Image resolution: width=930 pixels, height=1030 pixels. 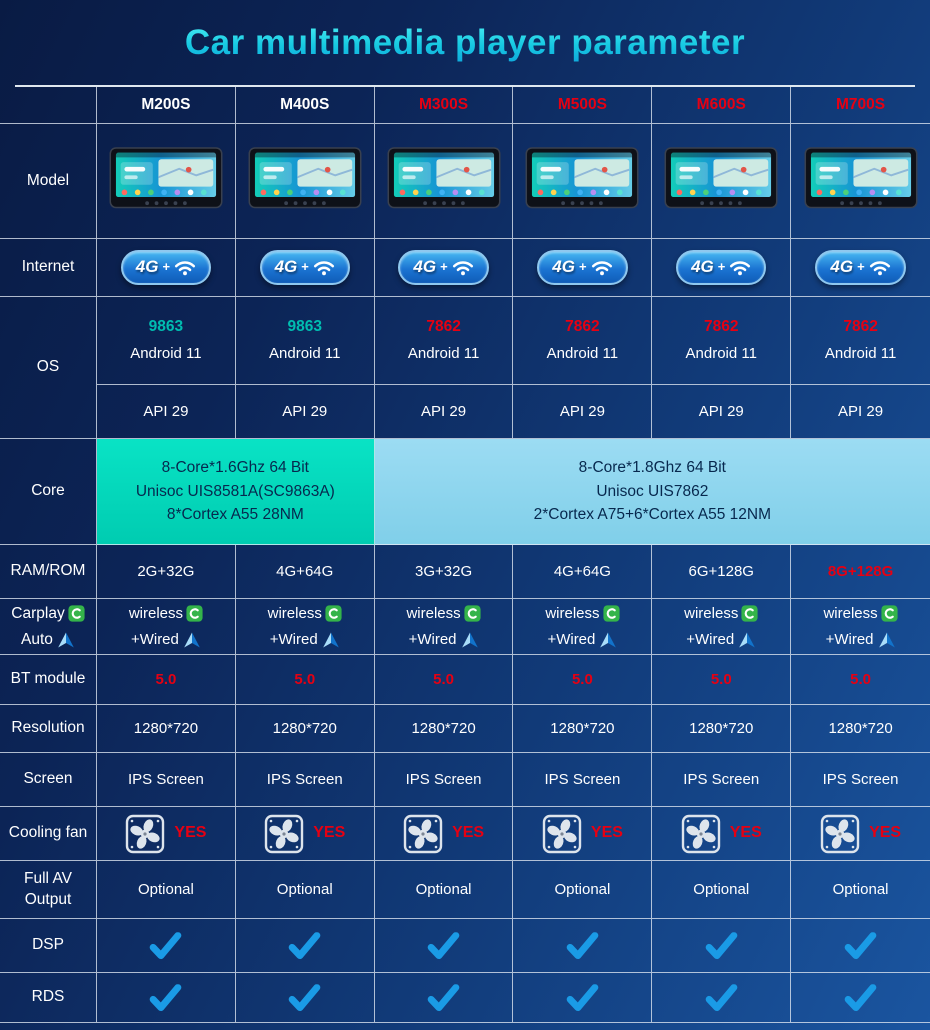 I want to click on carplay-label: Carplay, so click(x=38, y=613).